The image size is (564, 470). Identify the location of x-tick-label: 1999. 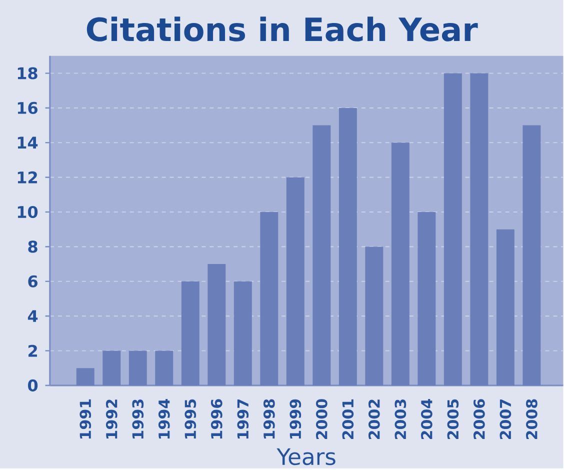
(296, 419).